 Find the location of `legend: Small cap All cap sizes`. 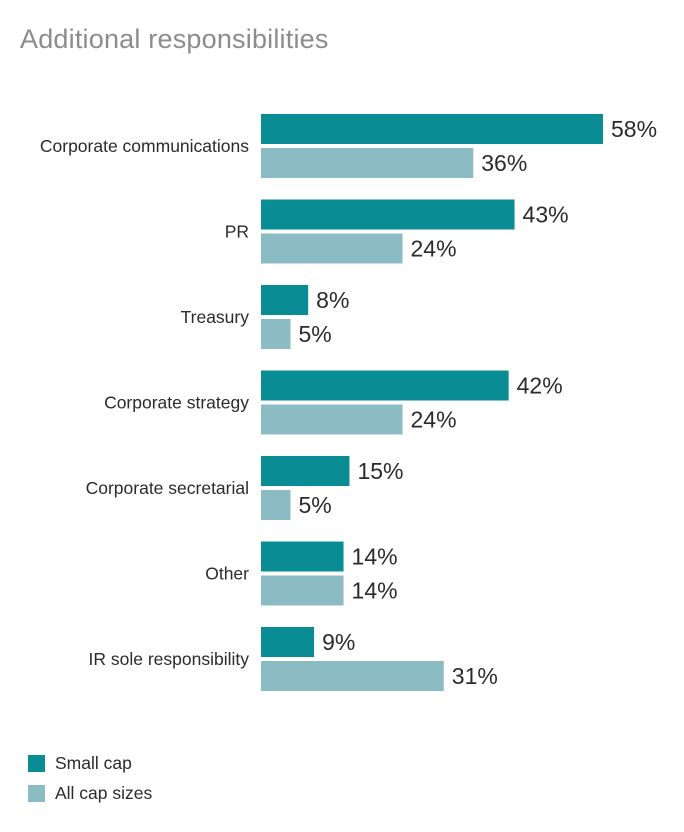

legend: Small cap All cap sizes is located at coordinates (90, 782).